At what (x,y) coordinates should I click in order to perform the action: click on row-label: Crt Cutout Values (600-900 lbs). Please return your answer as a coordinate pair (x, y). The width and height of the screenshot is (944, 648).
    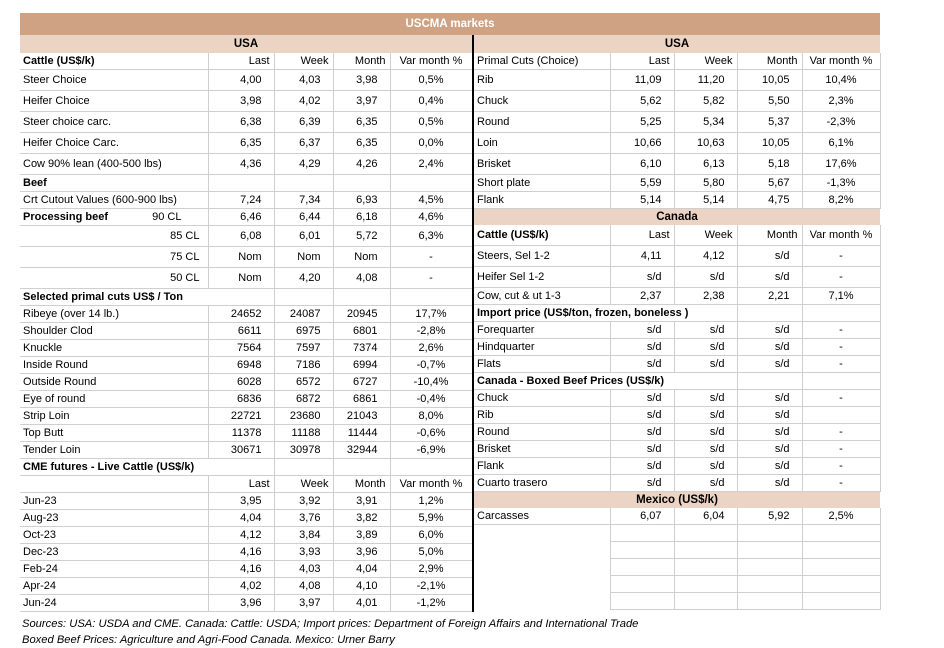
    Looking at the image, I should click on (114, 200).